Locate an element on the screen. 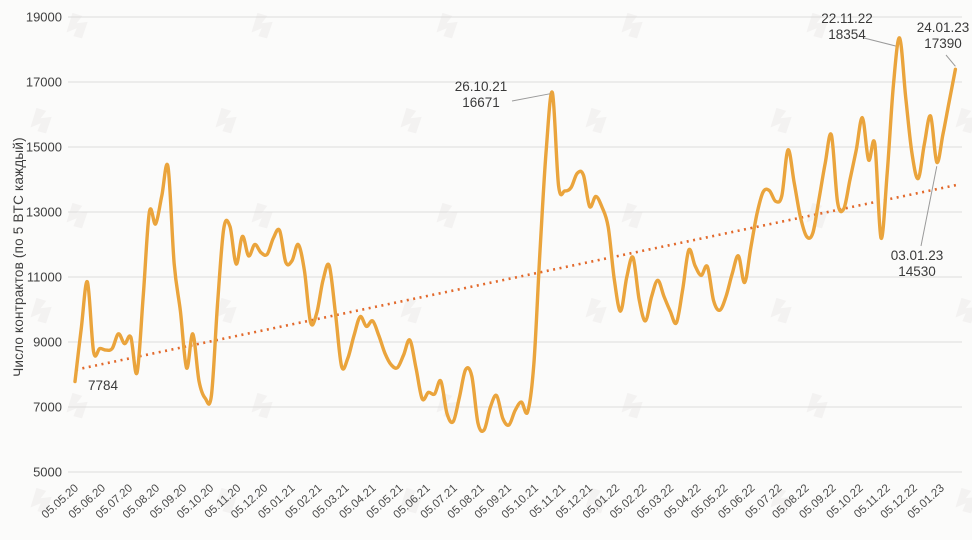 Image resolution: width=972 pixels, height=540 pixels. y-tick-label: 13000 is located at coordinates (44, 212).